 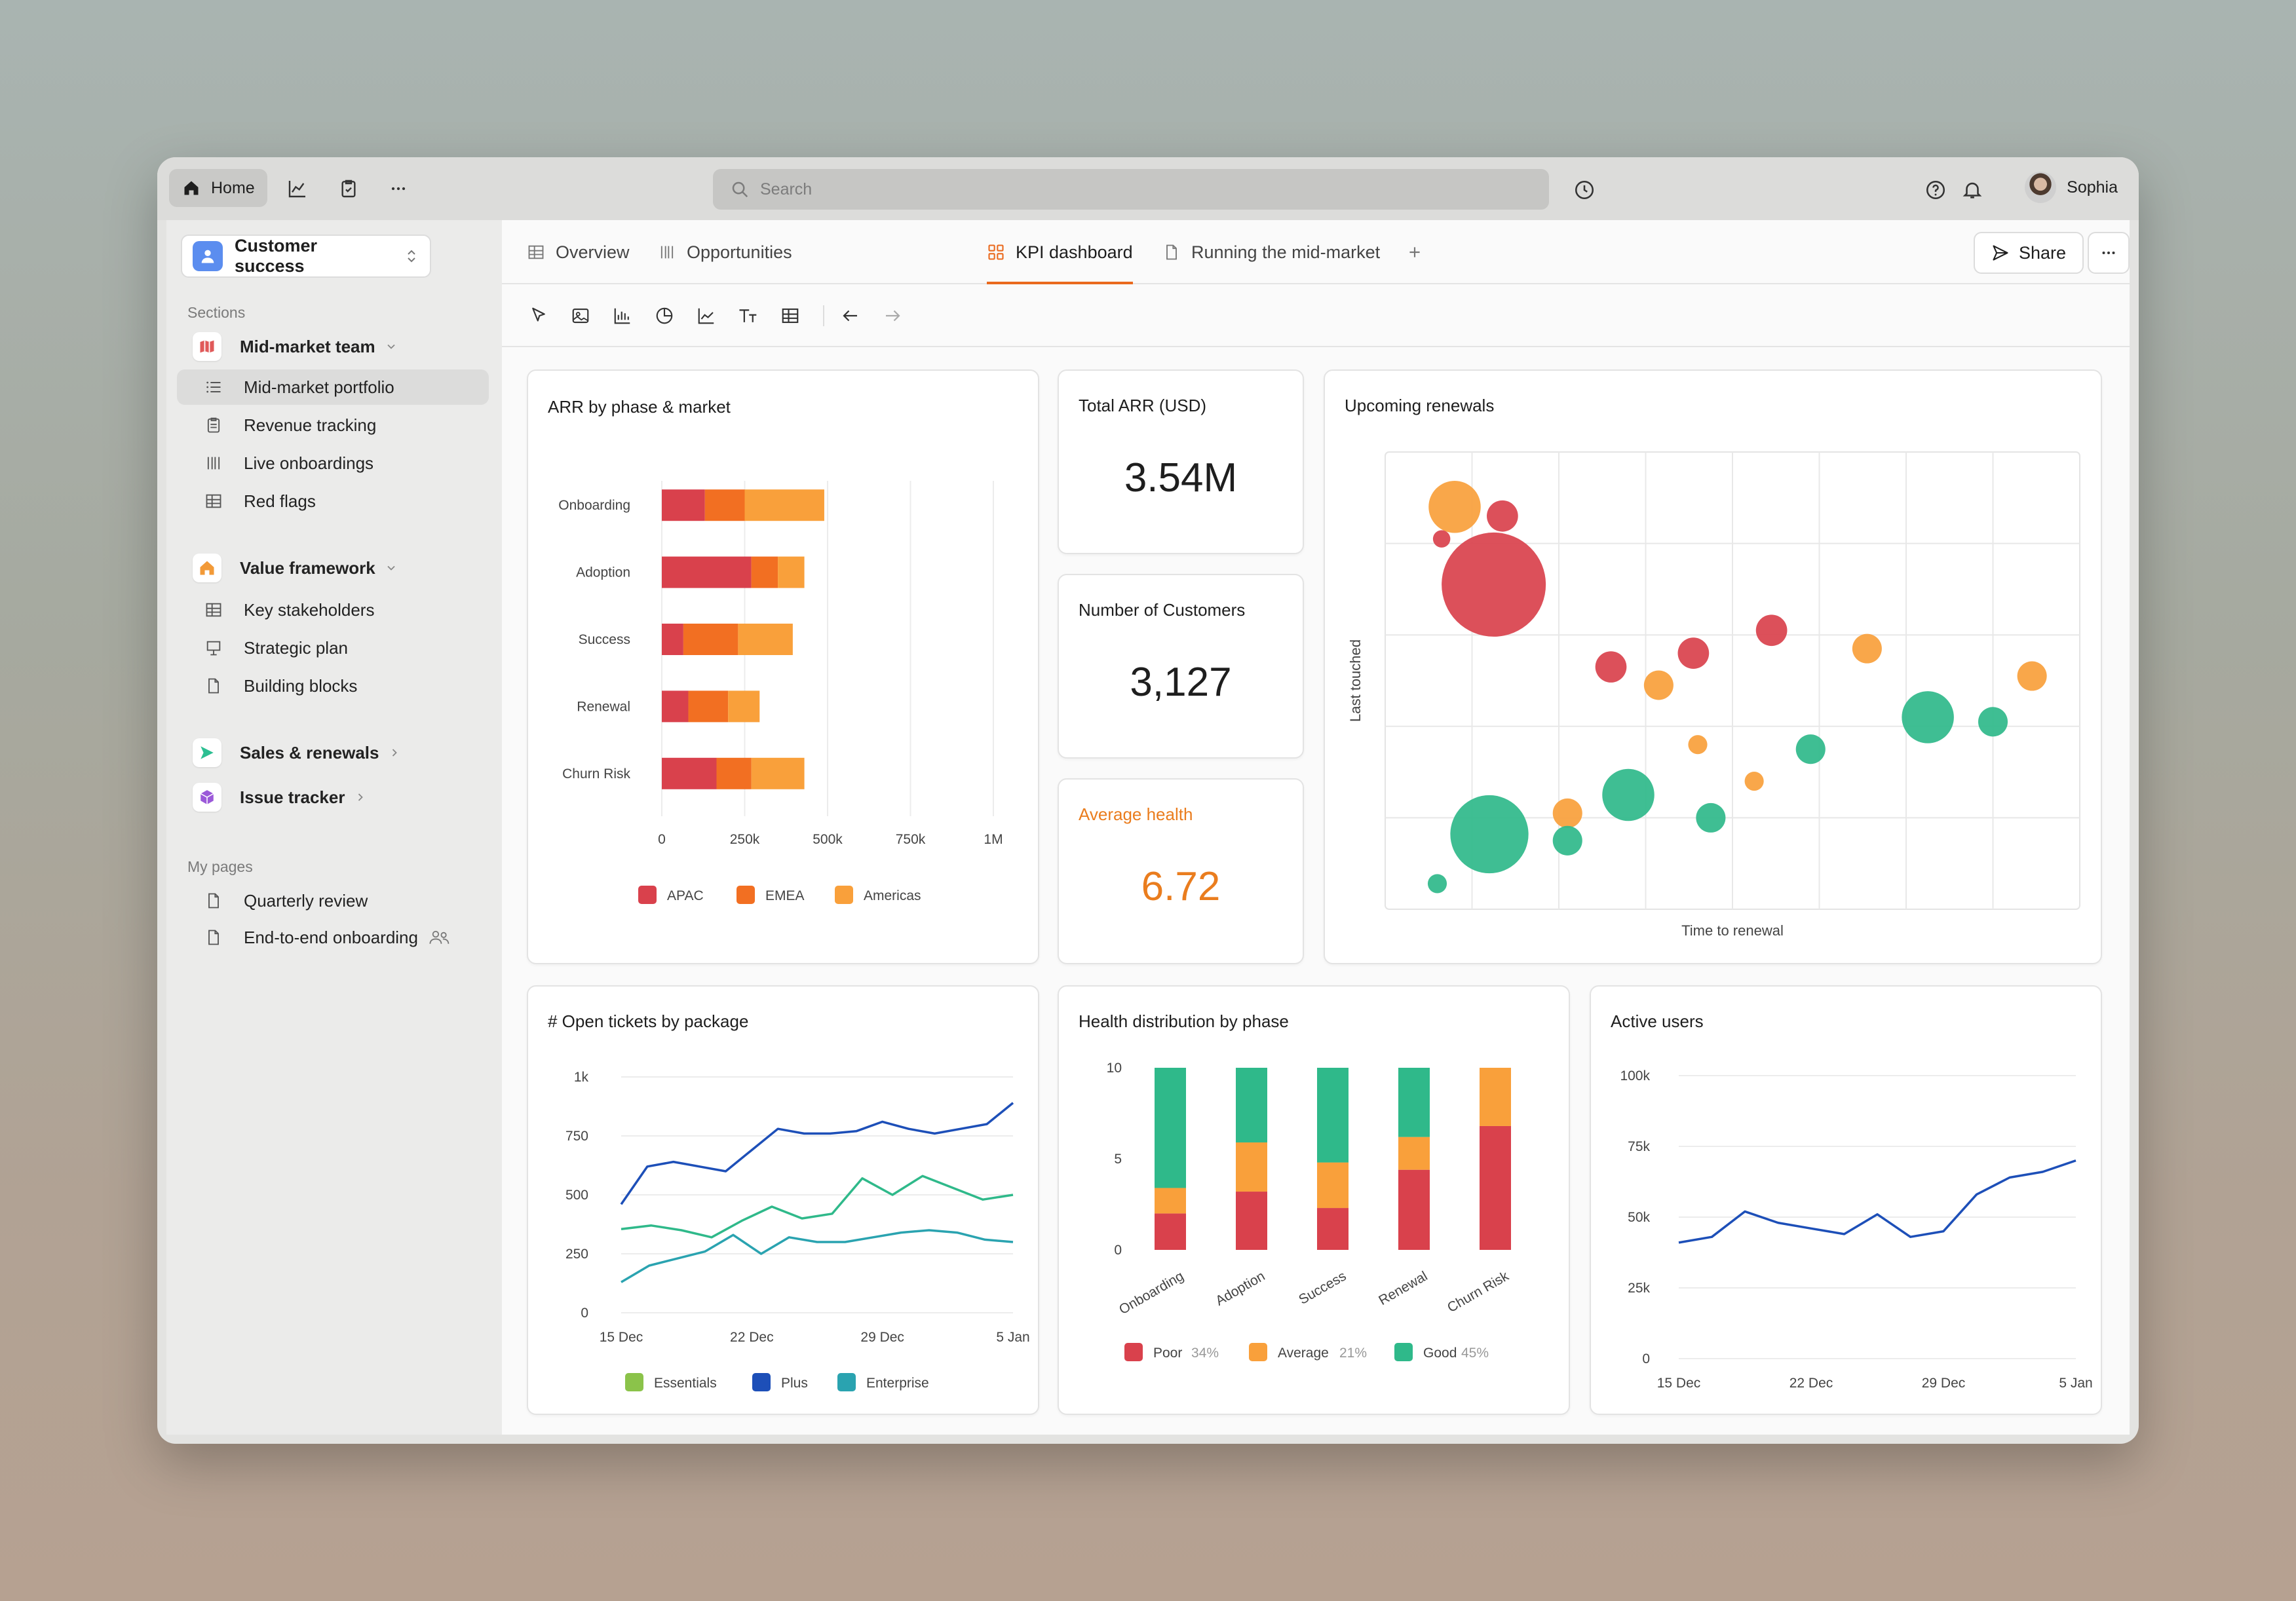 What do you see at coordinates (348, 188) in the screenshot?
I see `clipboard-check-icon` at bounding box center [348, 188].